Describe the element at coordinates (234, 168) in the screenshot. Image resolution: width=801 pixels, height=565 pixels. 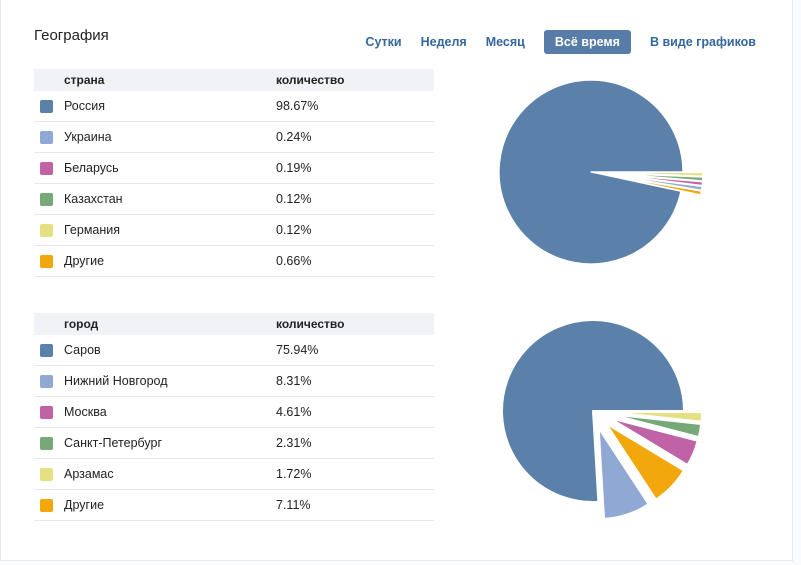
I see `table-row: Беларусь 0.19%` at that location.